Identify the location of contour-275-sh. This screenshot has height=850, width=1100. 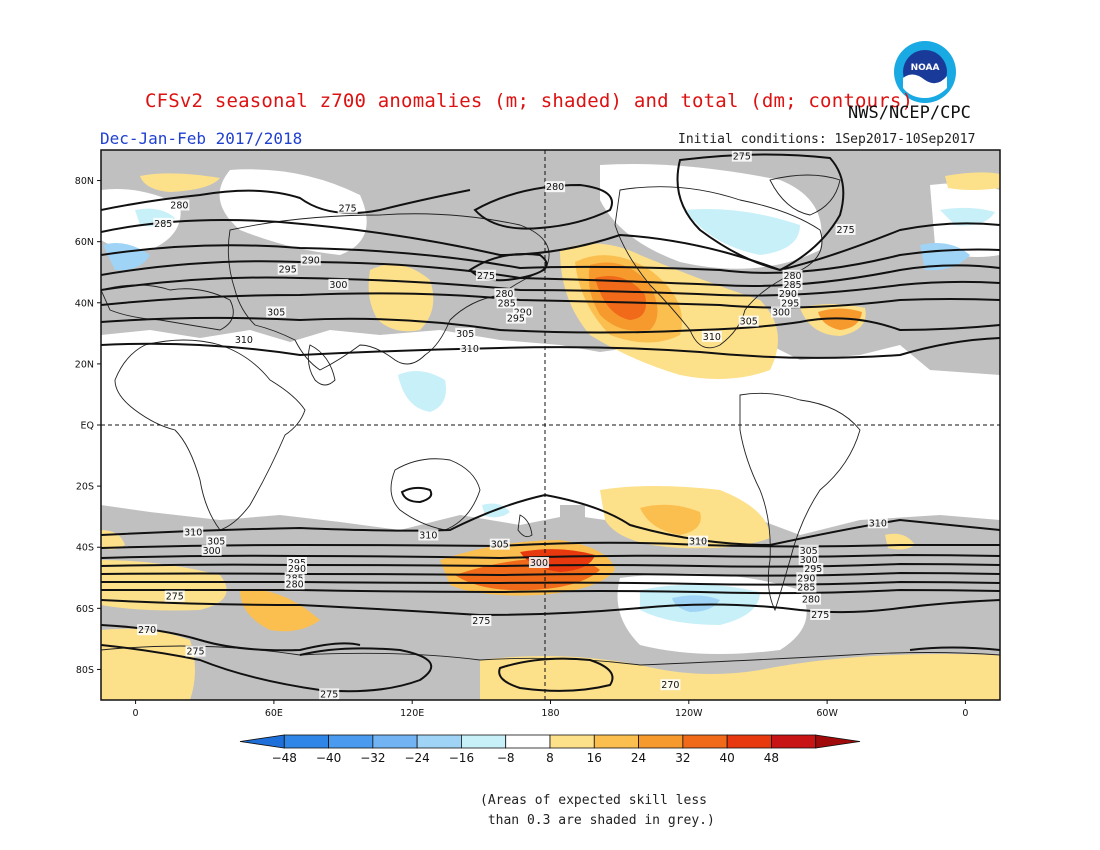
(550, 608).